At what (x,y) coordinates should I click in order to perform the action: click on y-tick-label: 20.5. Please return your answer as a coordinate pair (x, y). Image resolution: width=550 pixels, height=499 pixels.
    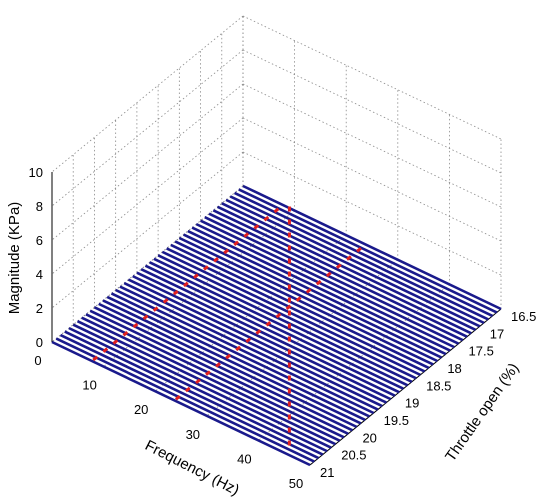
    Looking at the image, I should click on (353, 455).